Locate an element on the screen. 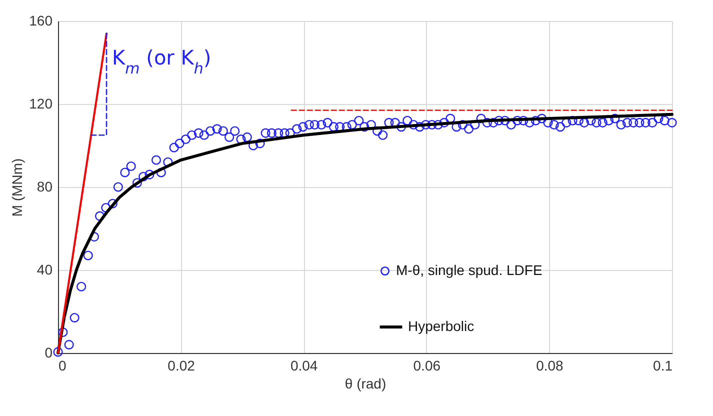 The image size is (713, 416). x-axis-title: θ (rad) is located at coordinates (365, 384).